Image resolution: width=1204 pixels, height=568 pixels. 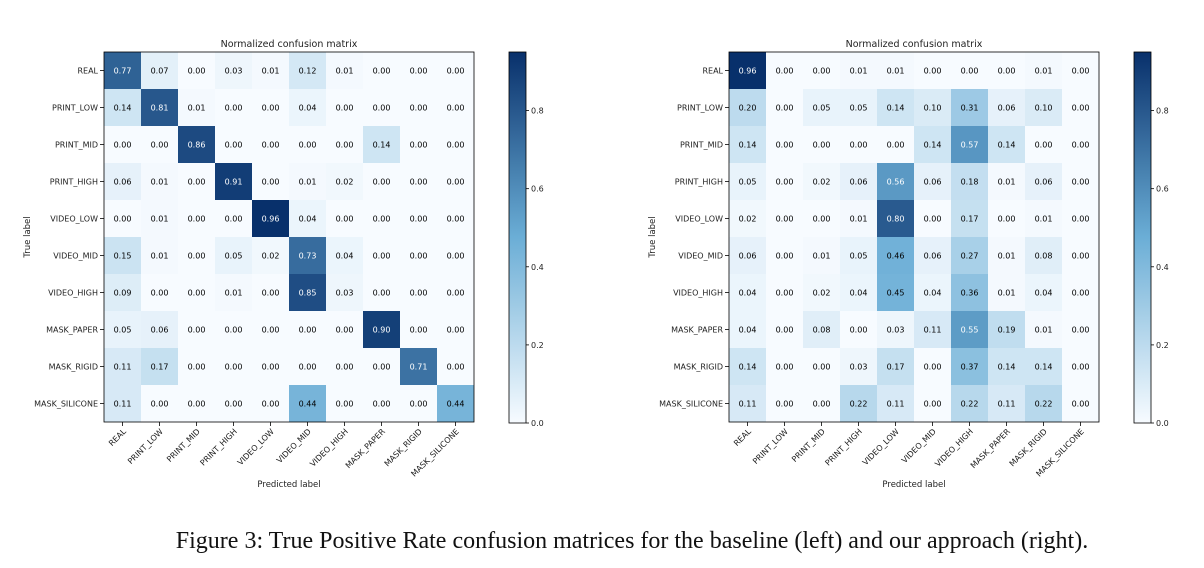 What do you see at coordinates (697, 330) in the screenshot?
I see `y-tick-label: MASK_PAPER` at bounding box center [697, 330].